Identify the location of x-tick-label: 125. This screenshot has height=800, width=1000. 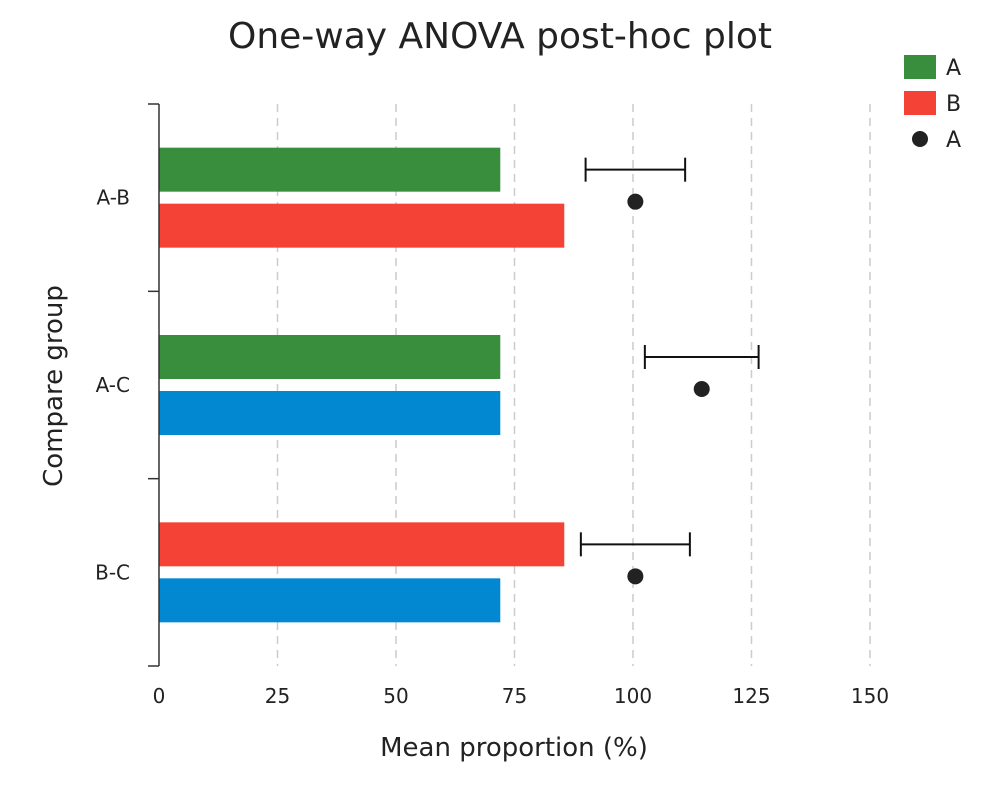
(751, 696).